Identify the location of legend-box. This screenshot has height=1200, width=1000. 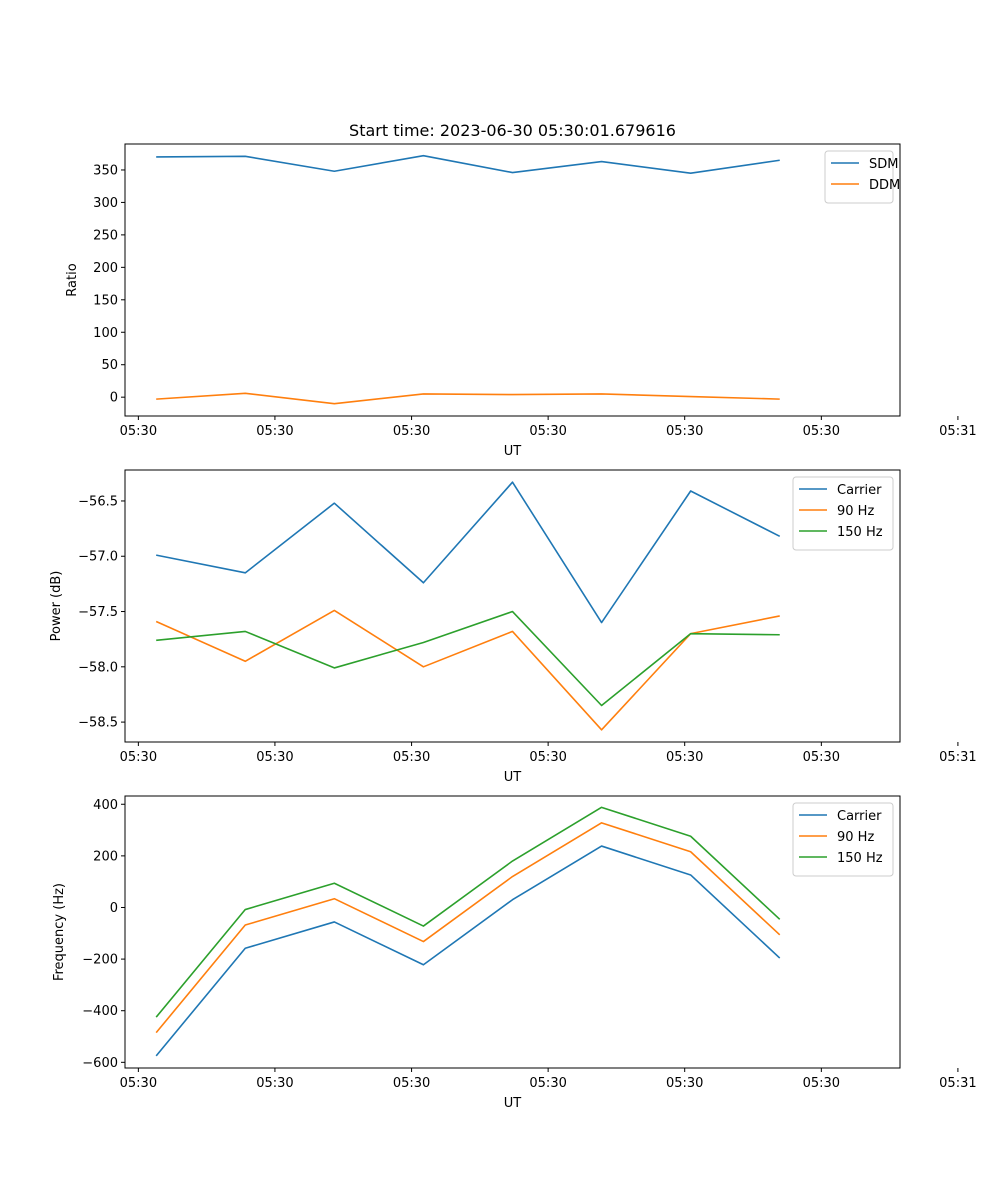
(859, 177).